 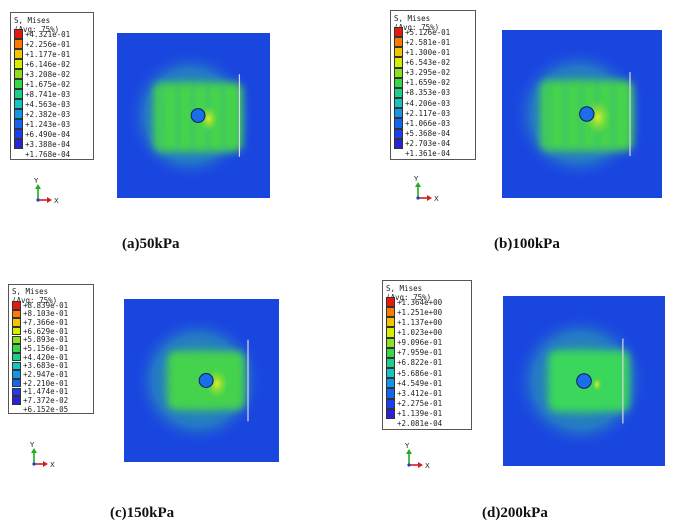 I want to click on legend-value: +2.947e-01, so click(x=46, y=374).